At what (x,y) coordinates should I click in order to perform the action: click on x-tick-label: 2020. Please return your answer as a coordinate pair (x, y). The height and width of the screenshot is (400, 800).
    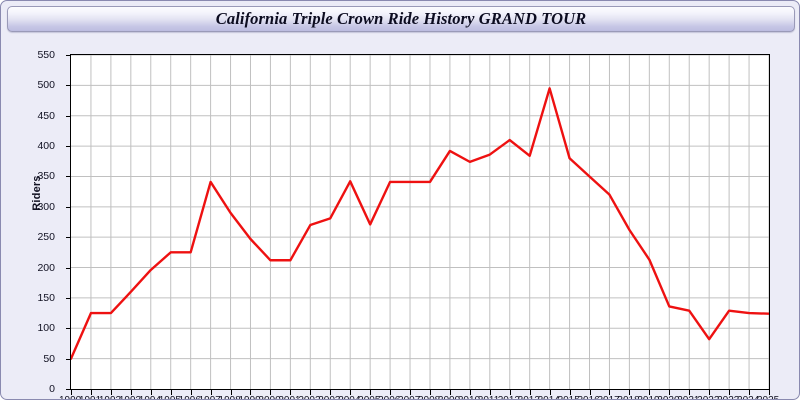
    Looking at the image, I should click on (668, 397).